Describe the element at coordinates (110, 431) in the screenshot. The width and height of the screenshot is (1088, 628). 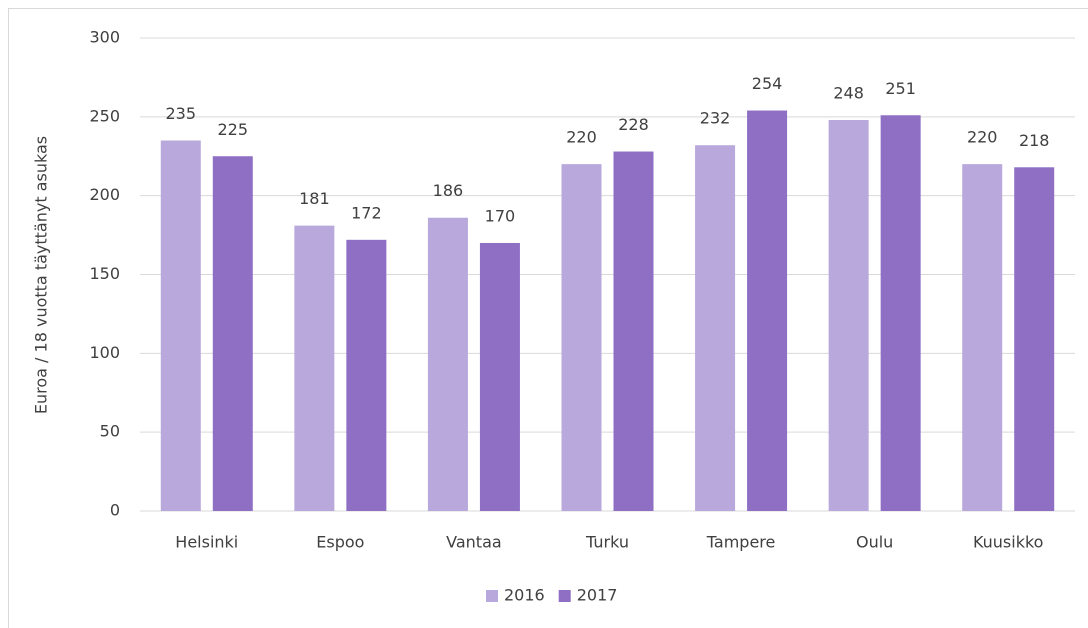
I see `y-tick-label: 50` at that location.